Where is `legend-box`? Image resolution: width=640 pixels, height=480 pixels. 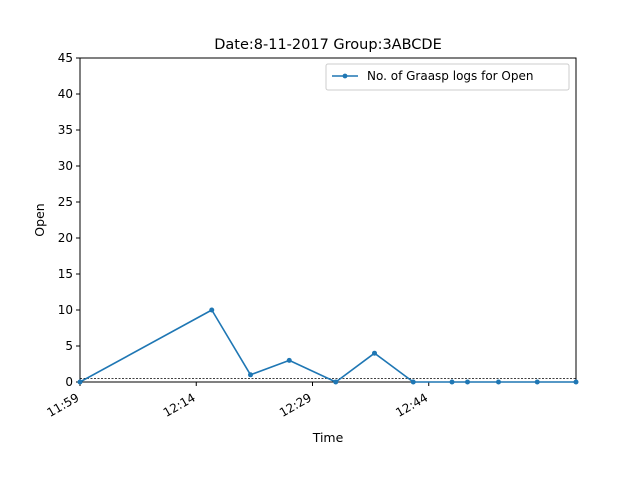
legend-box is located at coordinates (447, 77).